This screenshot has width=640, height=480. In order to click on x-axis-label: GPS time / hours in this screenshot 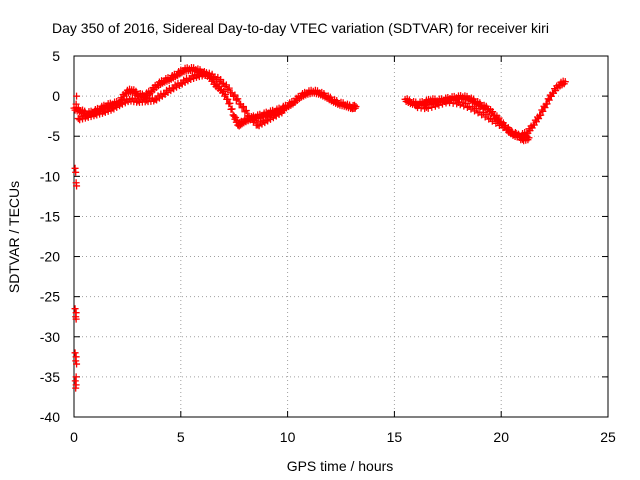, I will do `click(340, 466)`.